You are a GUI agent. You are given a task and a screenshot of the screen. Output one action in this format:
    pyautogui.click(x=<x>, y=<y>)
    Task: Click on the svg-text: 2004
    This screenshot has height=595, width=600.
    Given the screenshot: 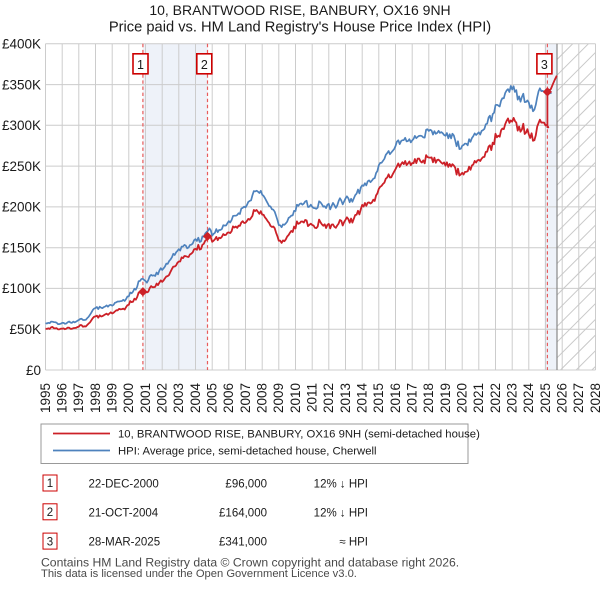 What is the action you would take?
    pyautogui.click(x=195, y=398)
    